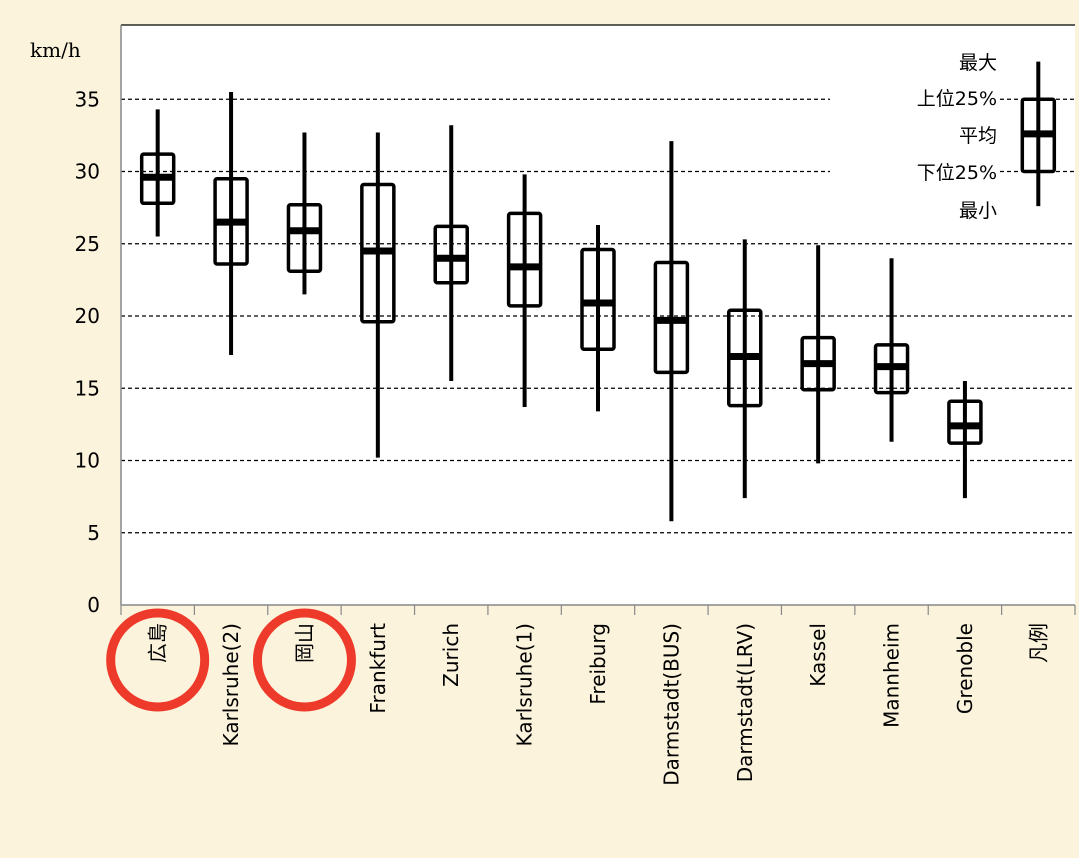 The height and width of the screenshot is (858, 1079). What do you see at coordinates (957, 99) in the screenshot?
I see `legend-label: 上位25%` at bounding box center [957, 99].